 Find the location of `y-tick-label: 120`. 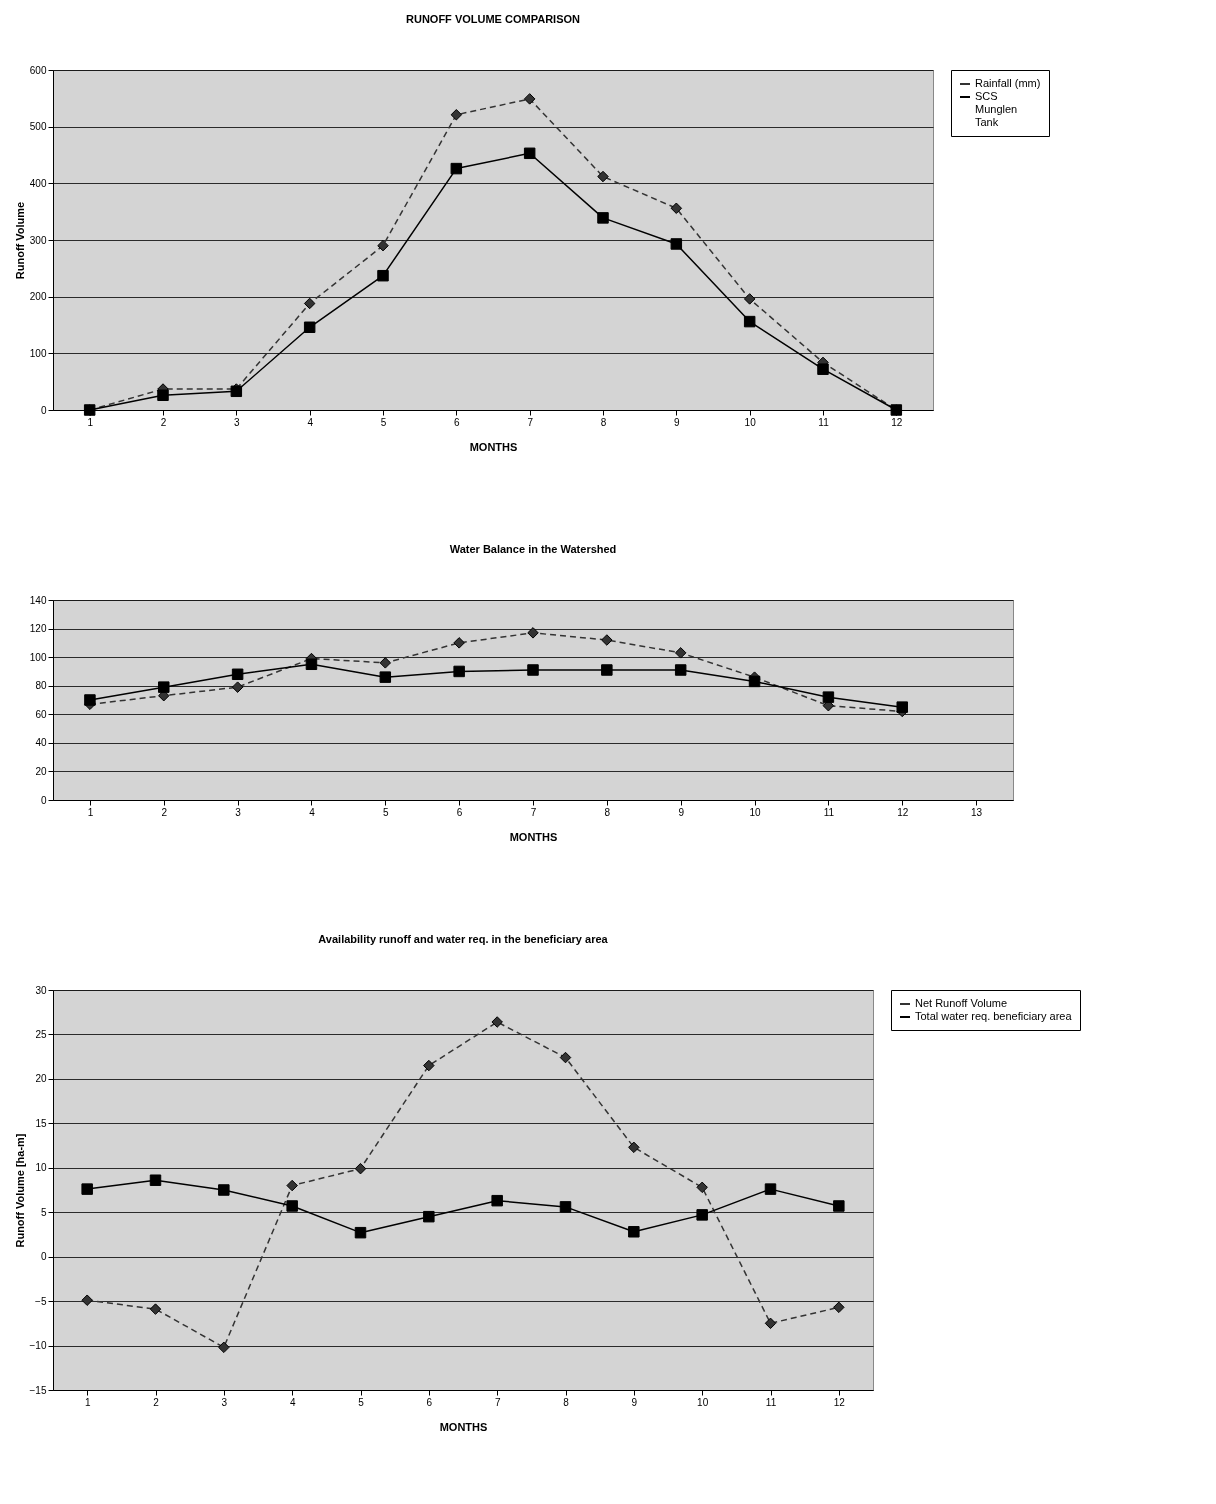

y-tick-label: 120 is located at coordinates (38, 629).